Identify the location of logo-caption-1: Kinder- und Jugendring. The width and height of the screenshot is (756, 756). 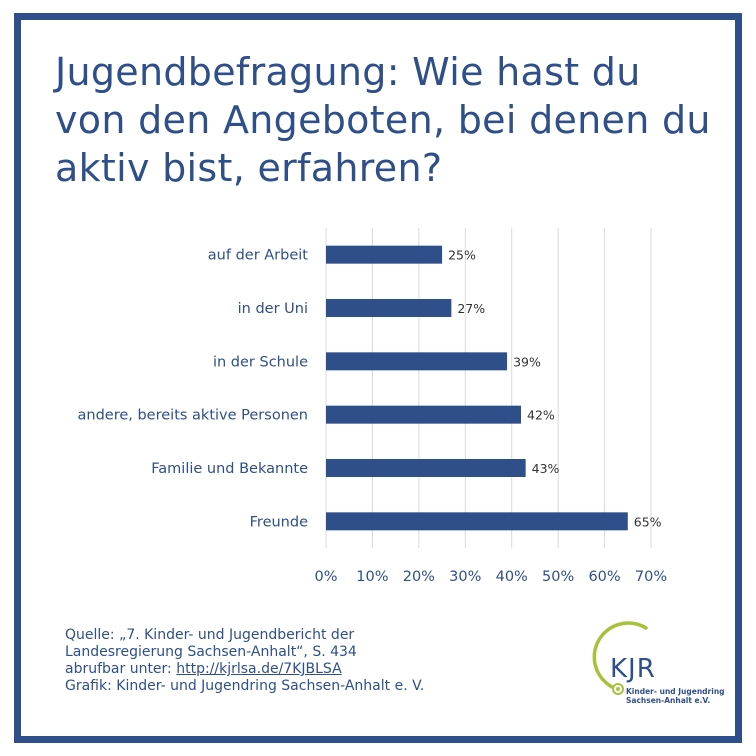
(675, 691).